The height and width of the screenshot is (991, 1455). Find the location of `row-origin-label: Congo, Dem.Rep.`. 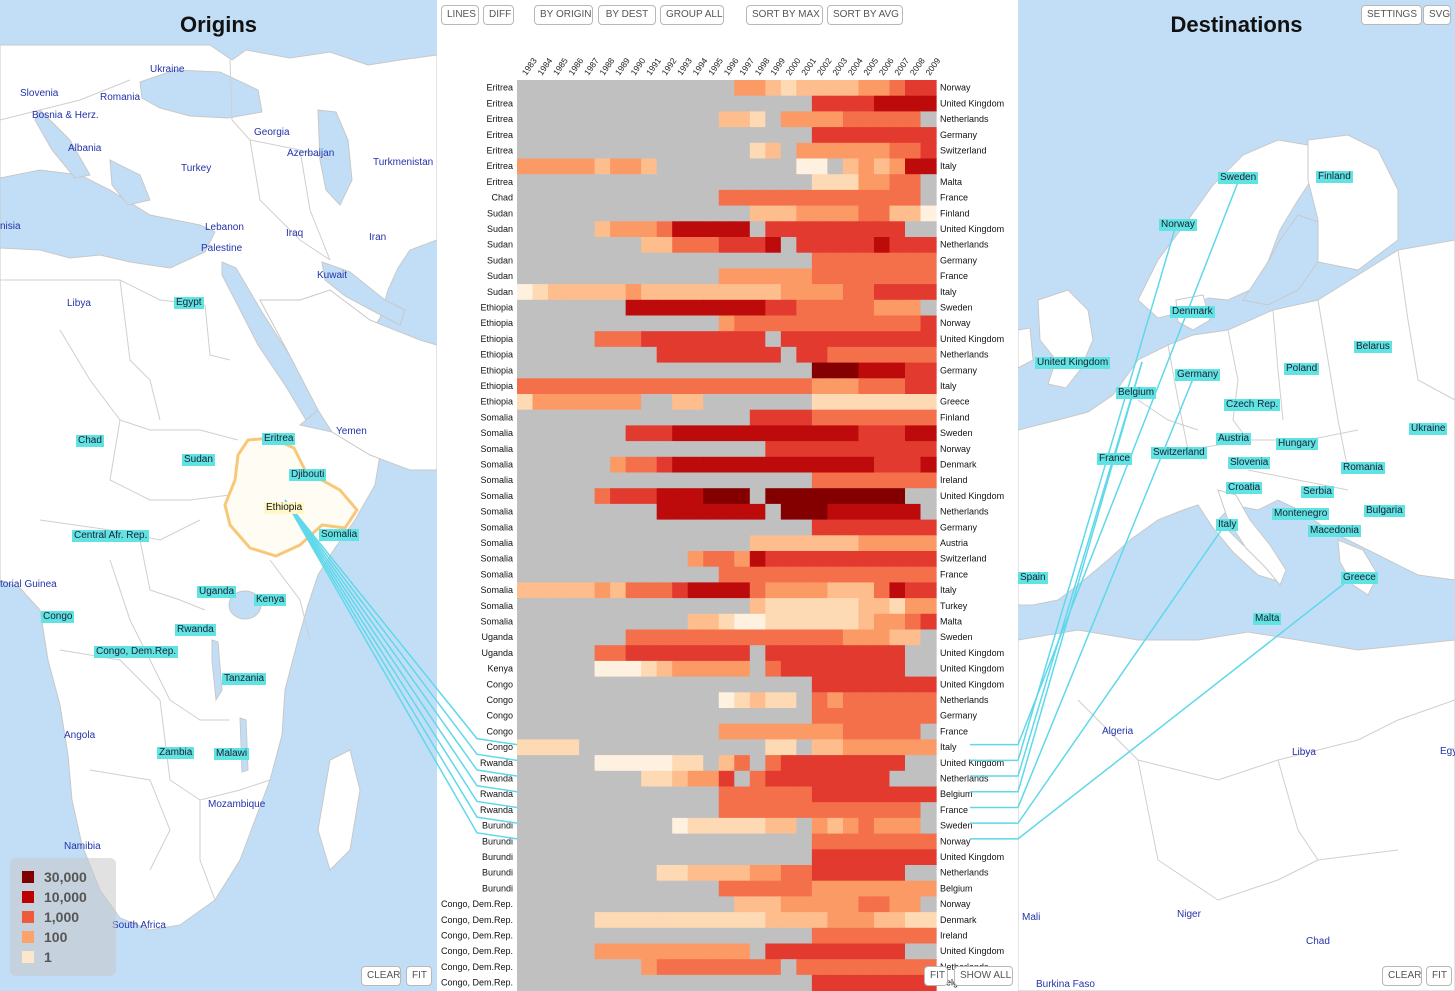

row-origin-label: Congo, Dem.Rep. is located at coordinates (477, 904).